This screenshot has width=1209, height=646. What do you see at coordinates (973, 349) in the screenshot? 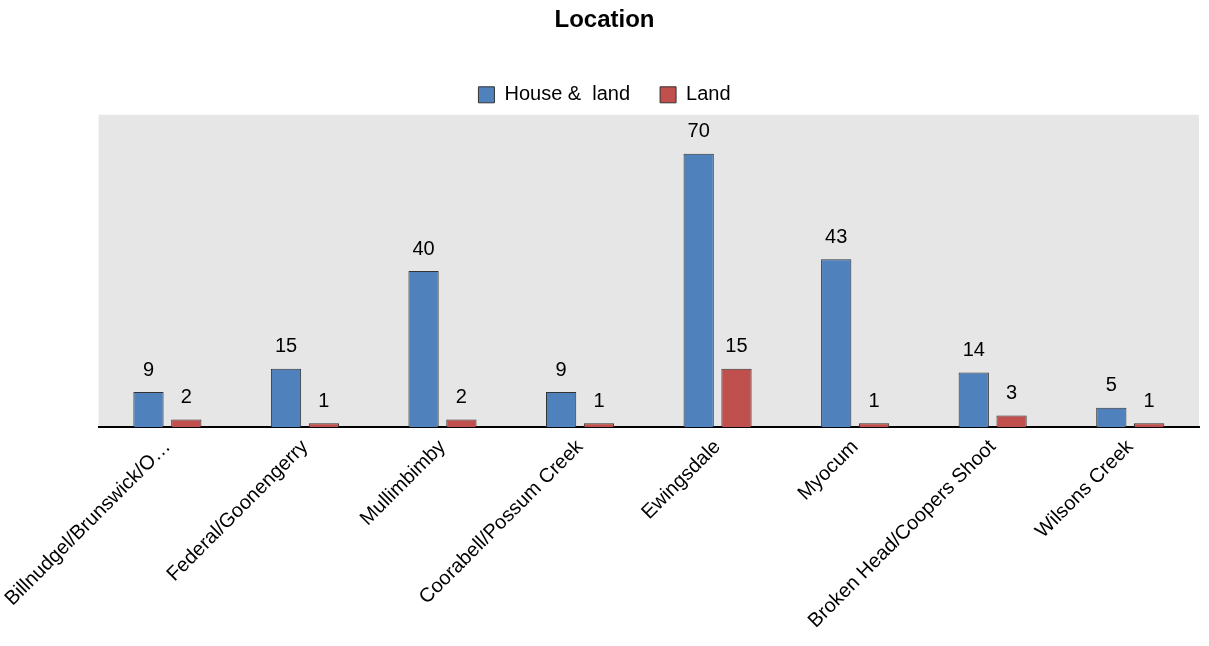
I see `data-label: 14` at bounding box center [973, 349].